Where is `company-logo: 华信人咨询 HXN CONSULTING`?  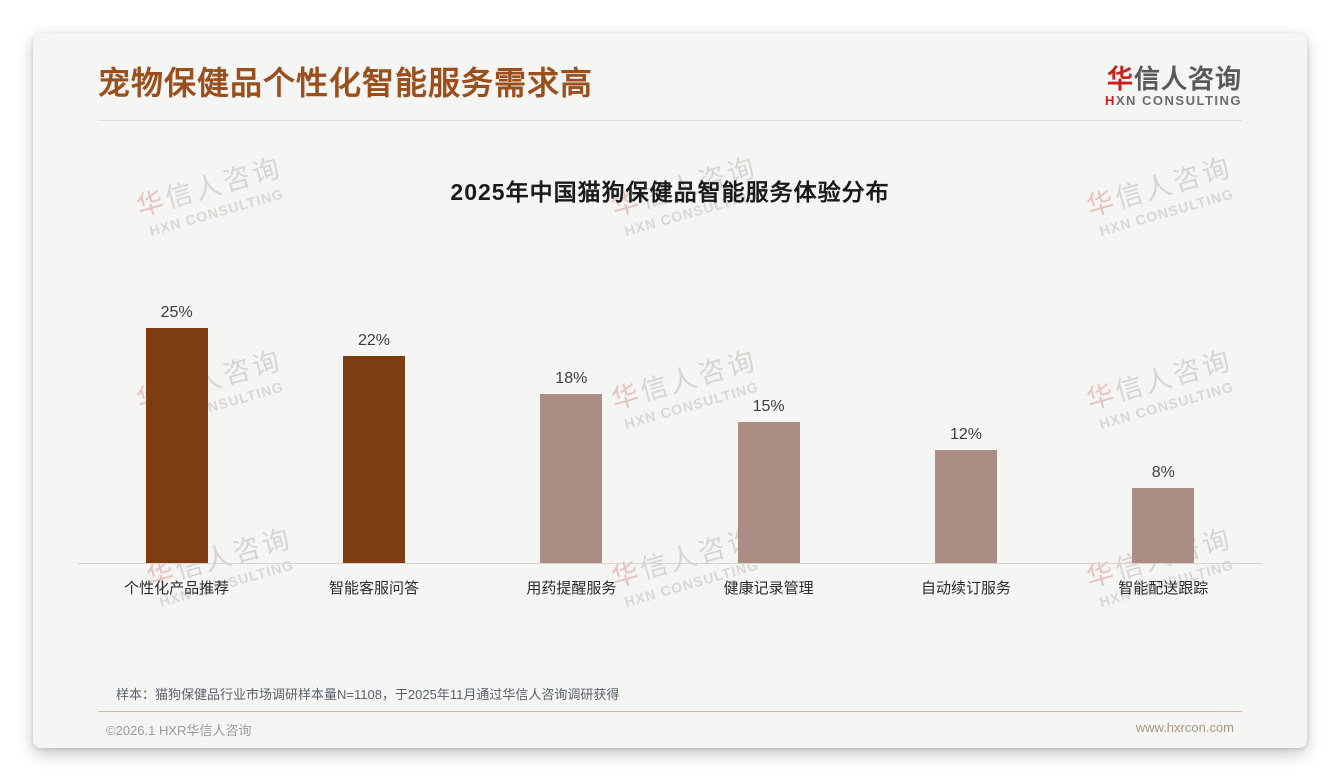 company-logo: 华信人咨询 HXN CONSULTING is located at coordinates (1173, 86).